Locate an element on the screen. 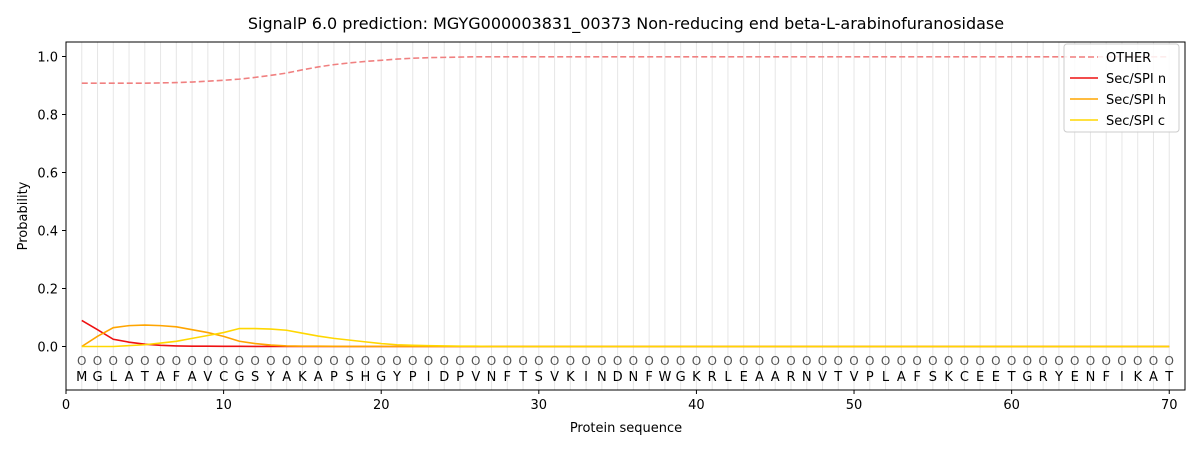 The height and width of the screenshot is (450, 1200). residue-21: Y is located at coordinates (396, 377).